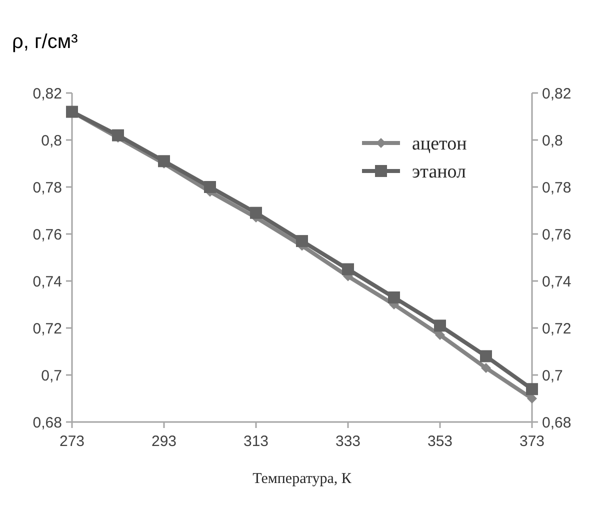 Image resolution: width=602 pixels, height=508 pixels. I want to click on y-tick-label: 0,7, so click(51, 375).